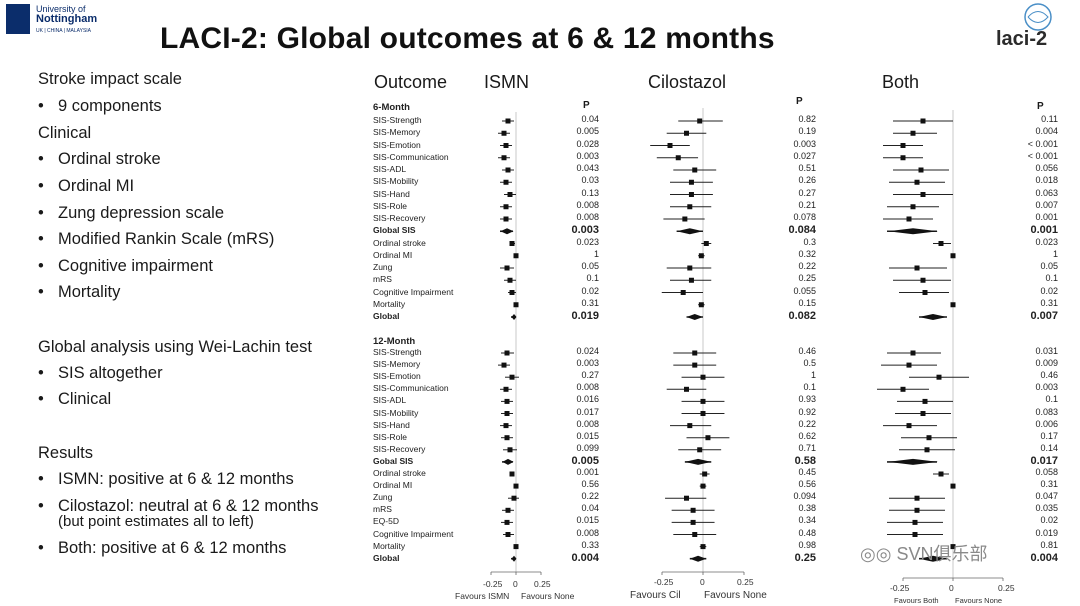 The height and width of the screenshot is (606, 1080). I want to click on p-value: 0.078, so click(804, 217).